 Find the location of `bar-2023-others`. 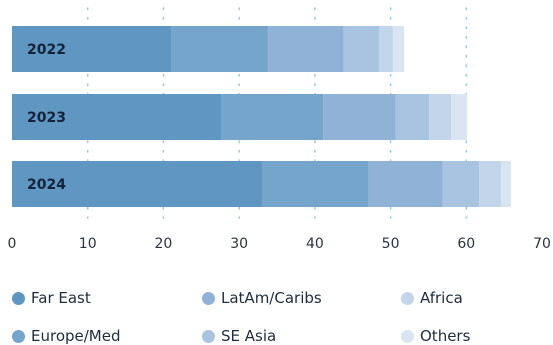

bar-2023-others is located at coordinates (459, 117).